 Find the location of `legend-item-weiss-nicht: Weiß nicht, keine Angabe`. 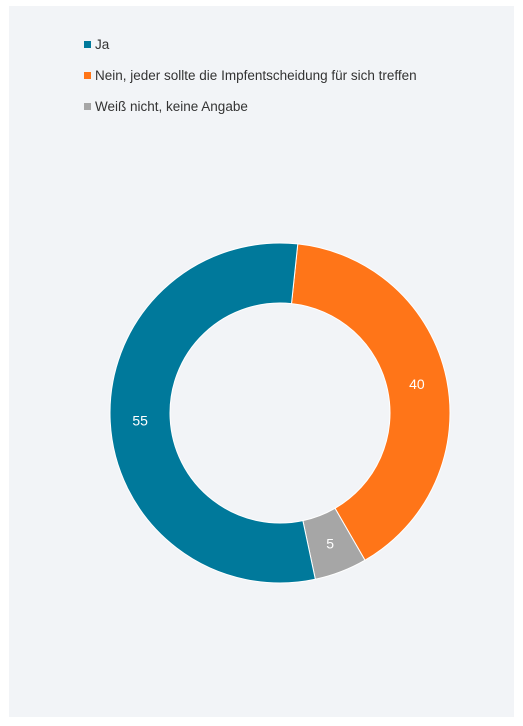

legend-item-weiss-nicht: Weiß nicht, keine Angabe is located at coordinates (250, 106).